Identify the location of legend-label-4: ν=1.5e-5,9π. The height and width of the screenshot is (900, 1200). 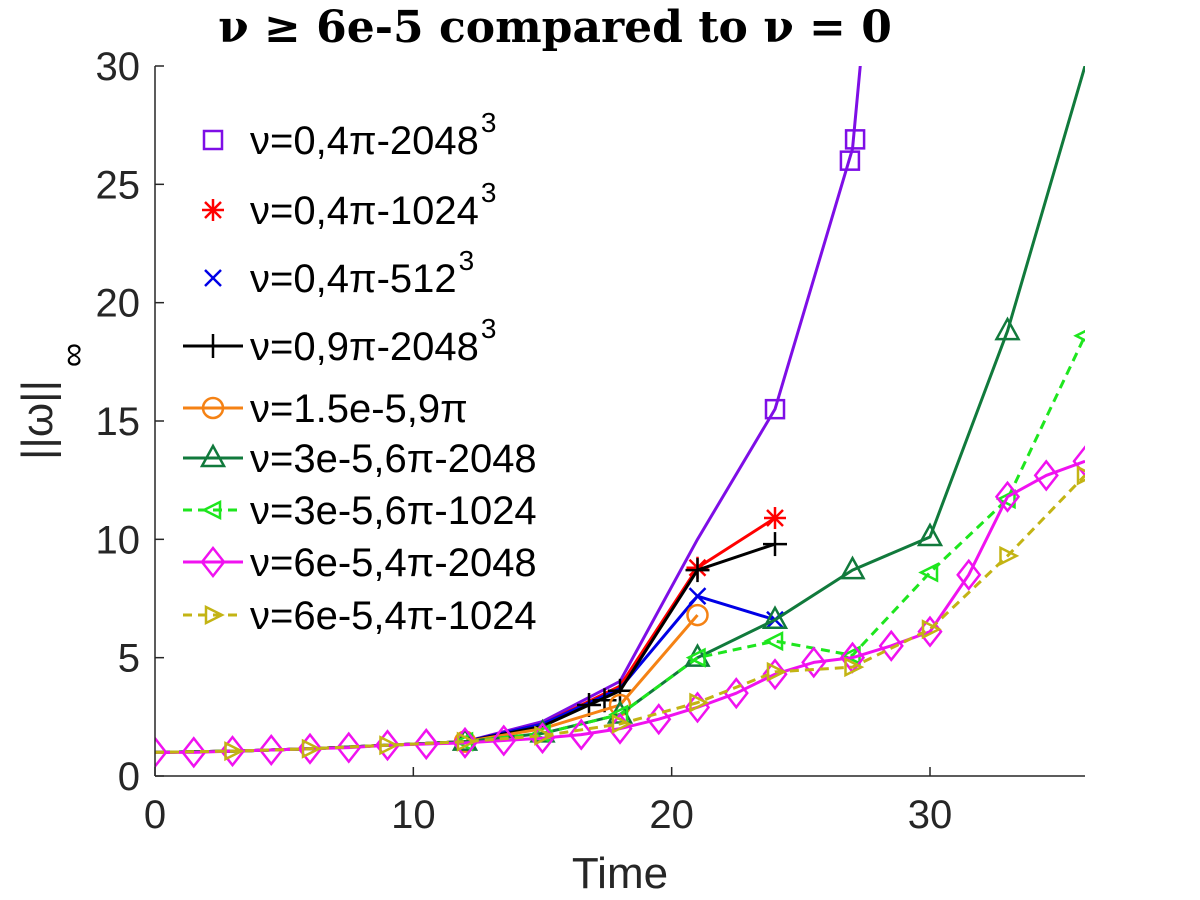
(359, 409).